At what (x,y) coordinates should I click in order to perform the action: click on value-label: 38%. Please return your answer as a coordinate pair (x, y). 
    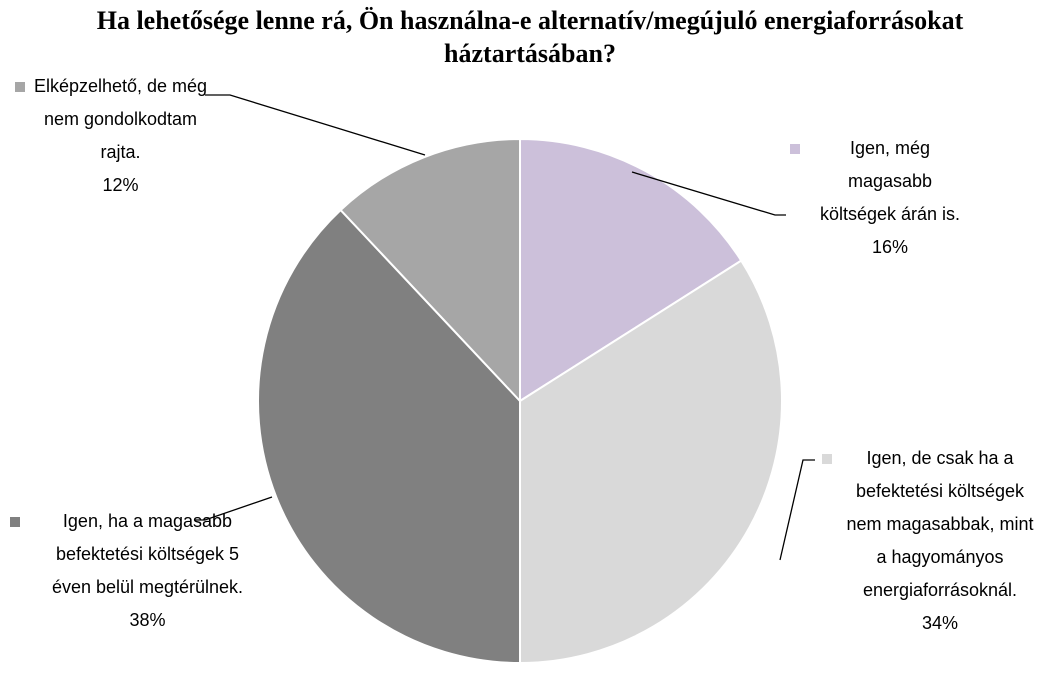
    Looking at the image, I should click on (147, 620).